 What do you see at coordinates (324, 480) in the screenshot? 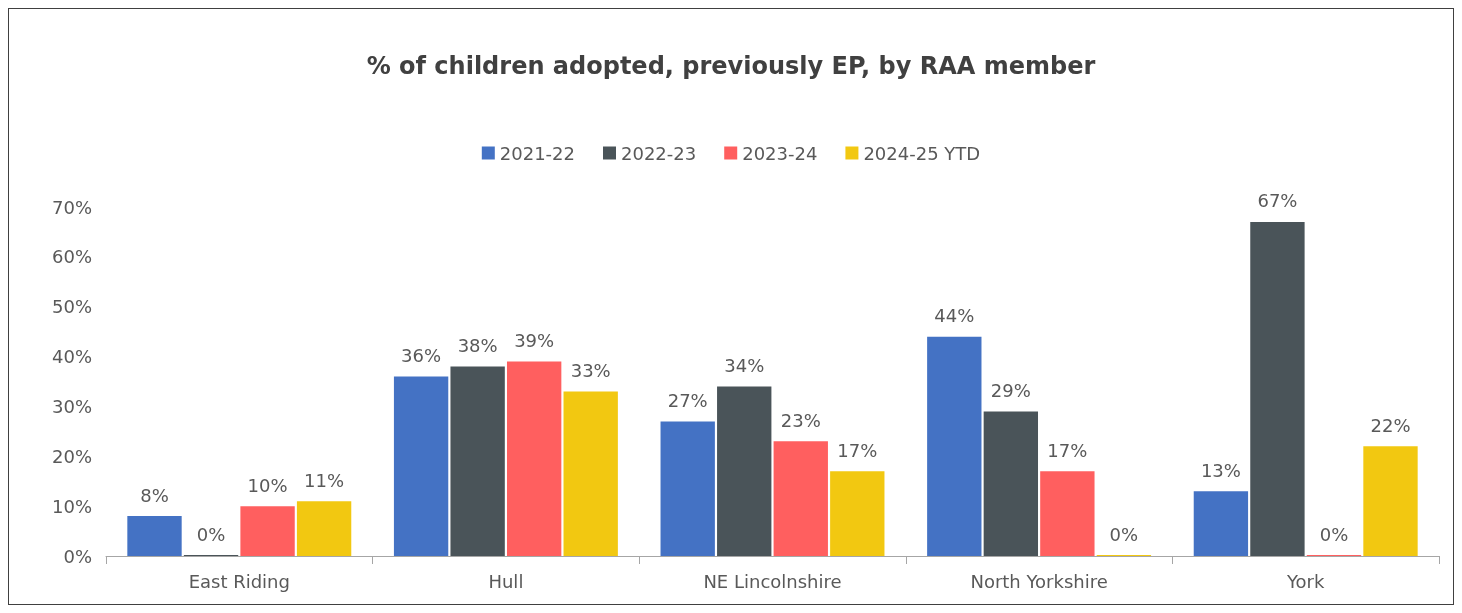
I see `data-label: 11%` at bounding box center [324, 480].